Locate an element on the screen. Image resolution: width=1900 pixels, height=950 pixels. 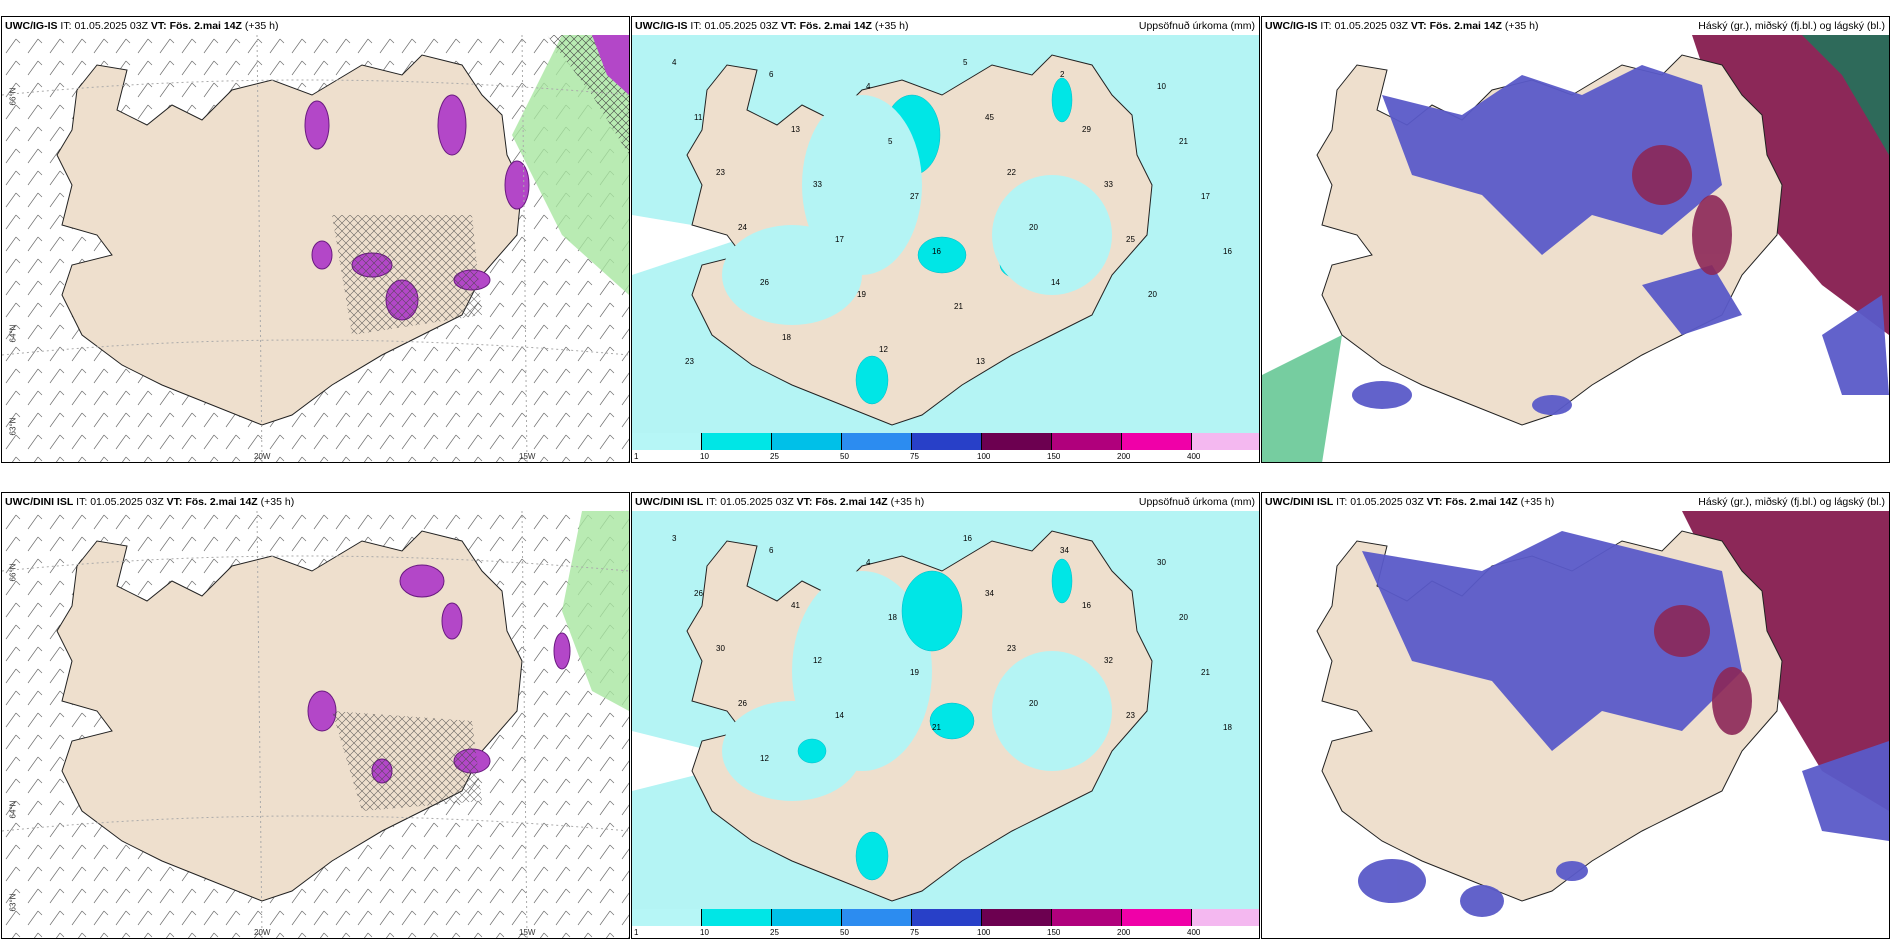
precip-value-label: 27 is located at coordinates (914, 196).